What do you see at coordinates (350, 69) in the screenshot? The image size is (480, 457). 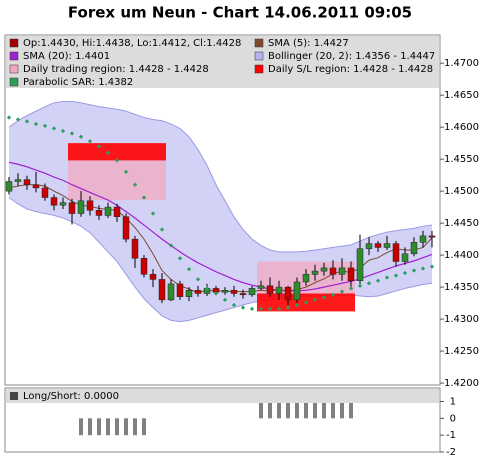 I see `legend-label: Daily S/L region: 1.4428 - 1.4428` at bounding box center [350, 69].